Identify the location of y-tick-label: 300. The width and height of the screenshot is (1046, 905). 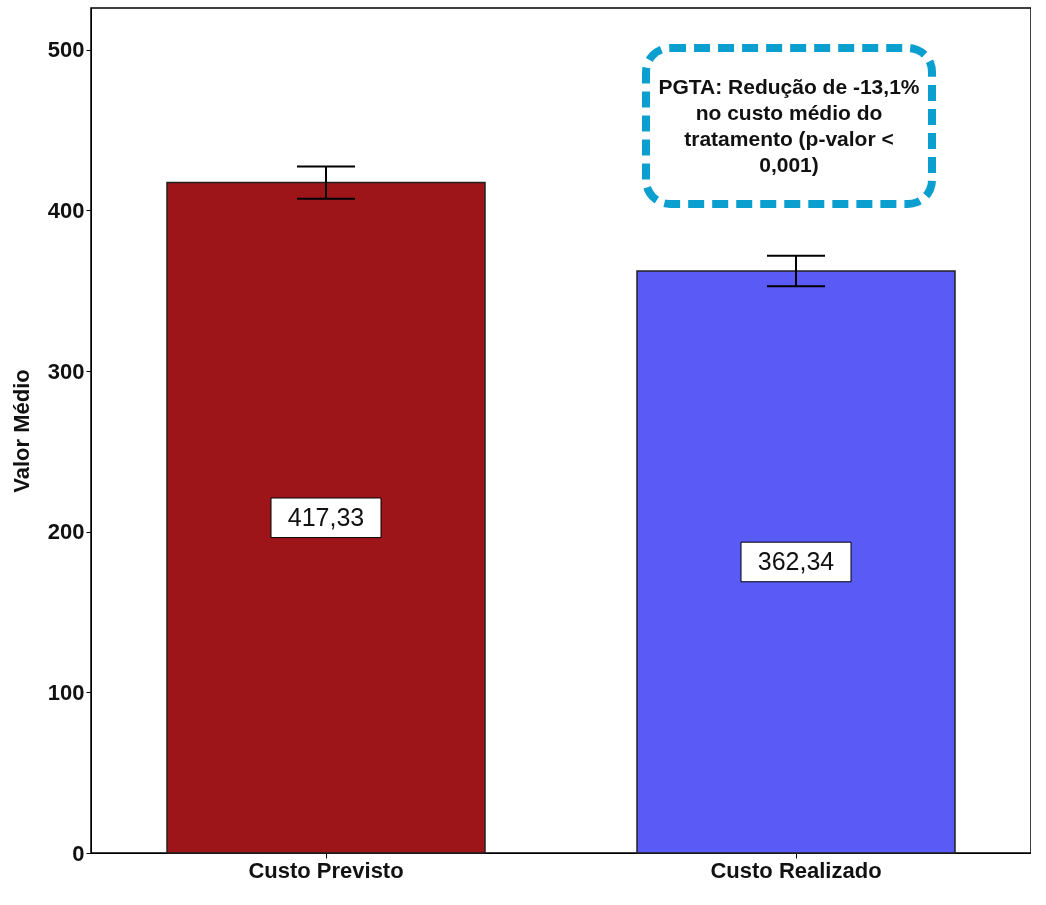
(66, 371).